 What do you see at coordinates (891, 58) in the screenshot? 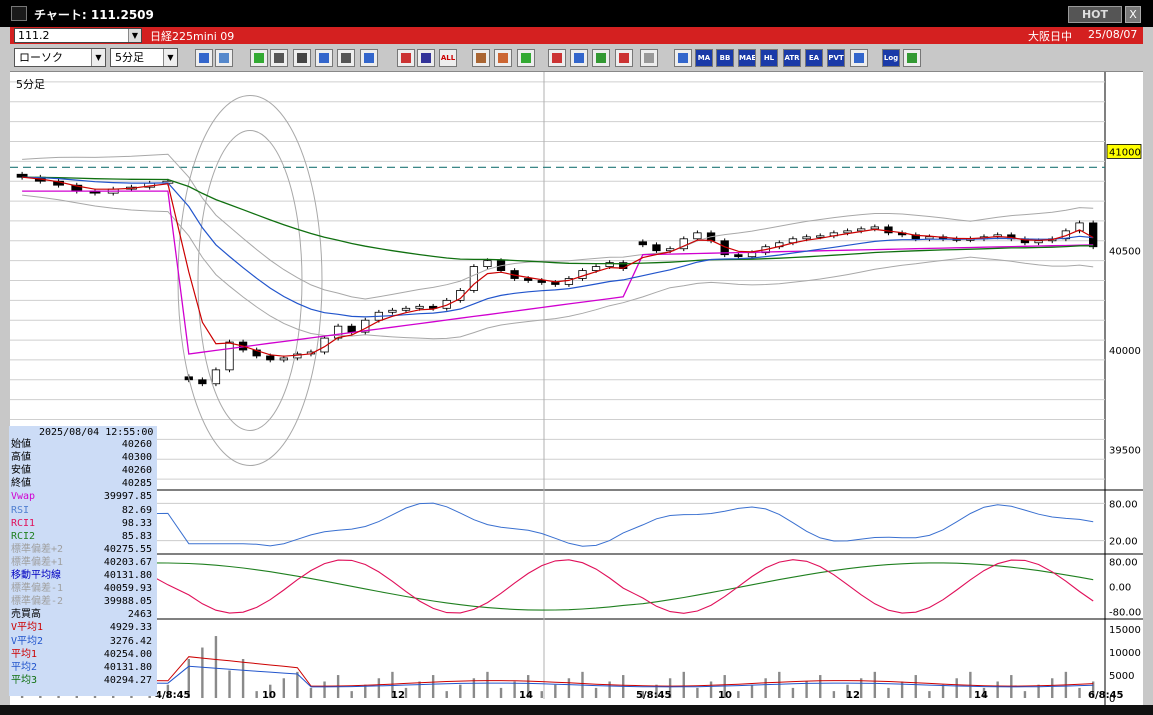
I see `log-button: Log` at bounding box center [891, 58].